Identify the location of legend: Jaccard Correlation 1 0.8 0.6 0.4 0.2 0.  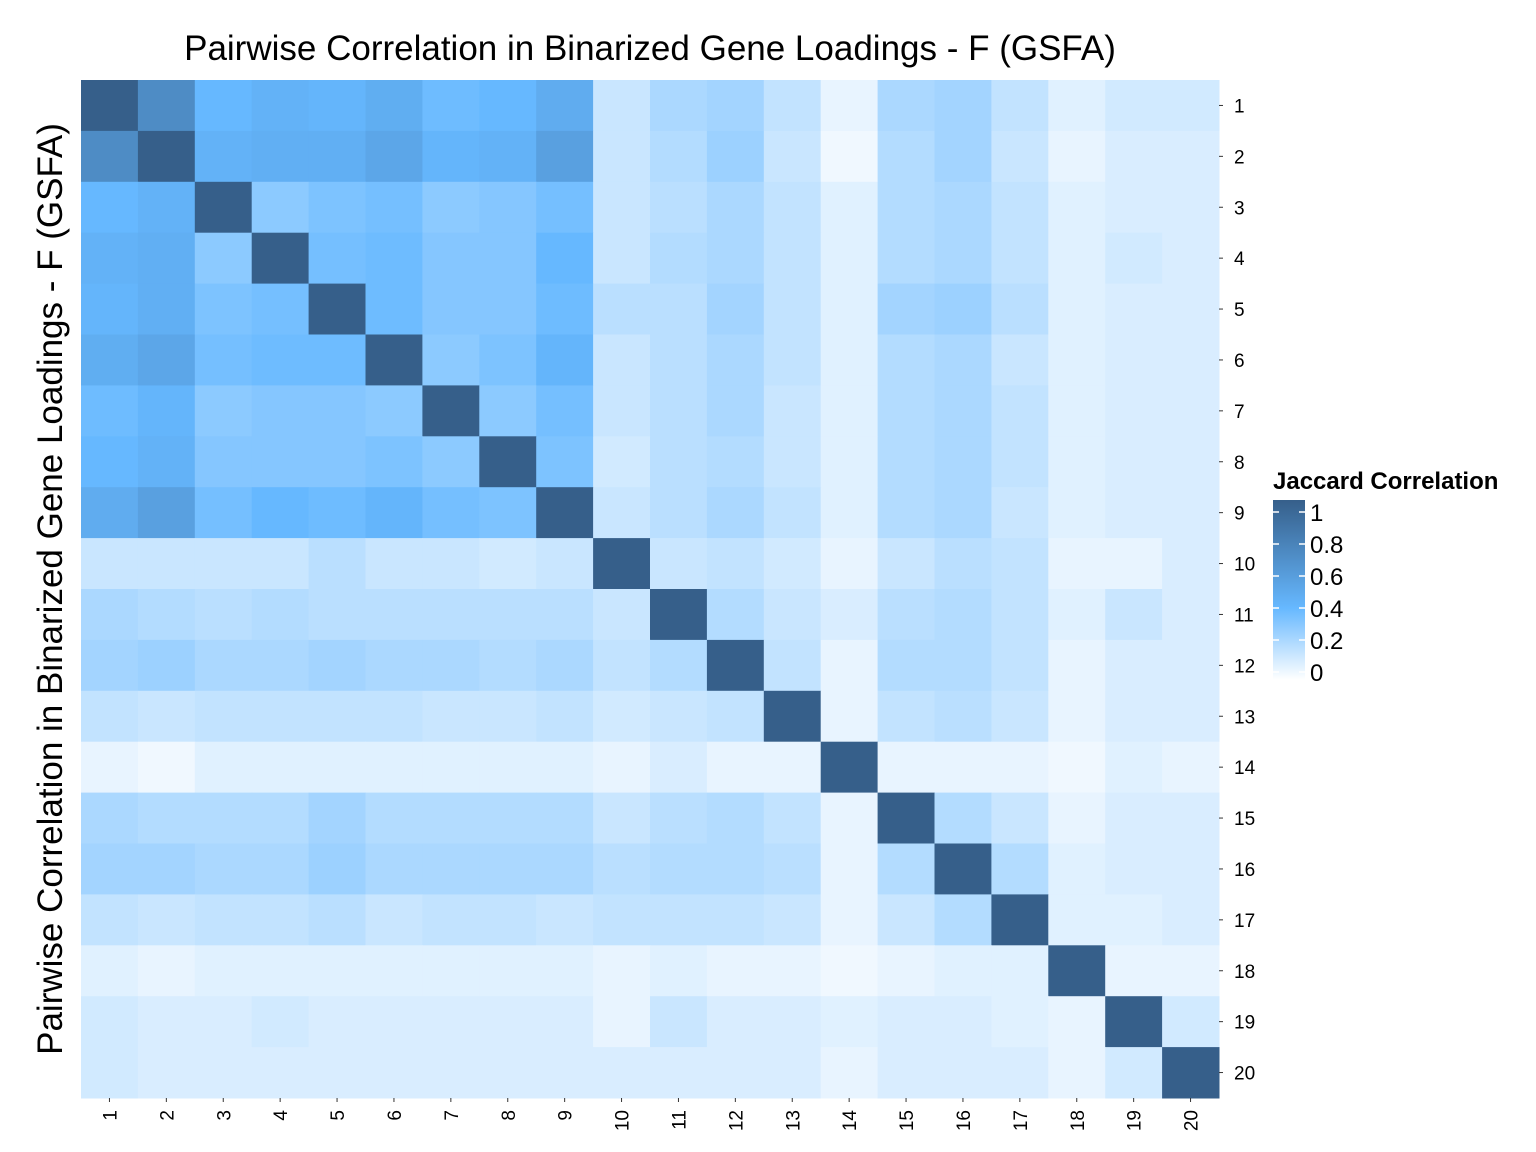
(1385, 577).